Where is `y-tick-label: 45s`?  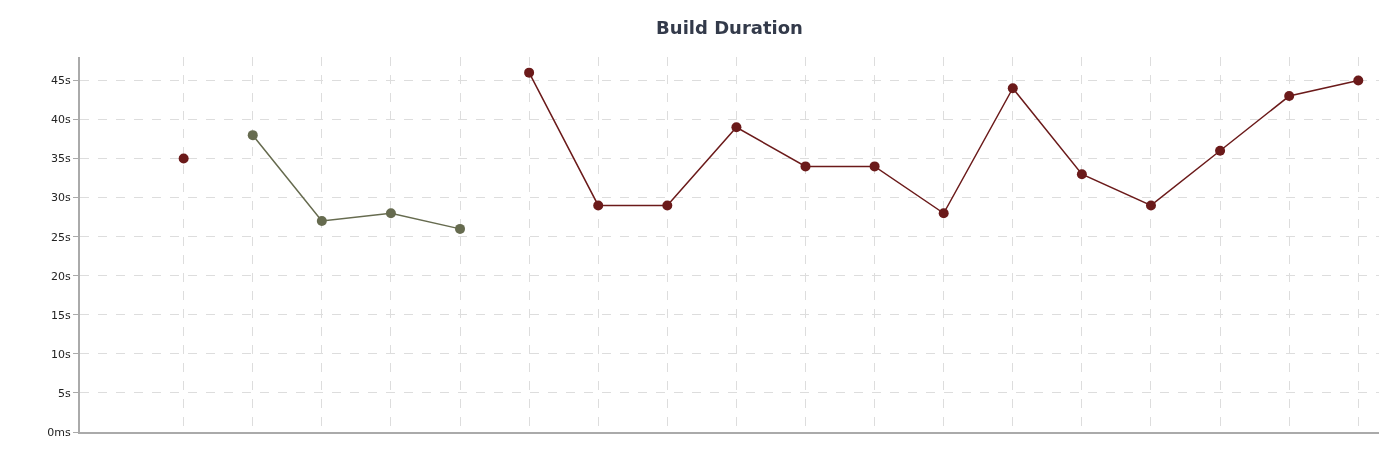
y-tick-label: 45s is located at coordinates (61, 81).